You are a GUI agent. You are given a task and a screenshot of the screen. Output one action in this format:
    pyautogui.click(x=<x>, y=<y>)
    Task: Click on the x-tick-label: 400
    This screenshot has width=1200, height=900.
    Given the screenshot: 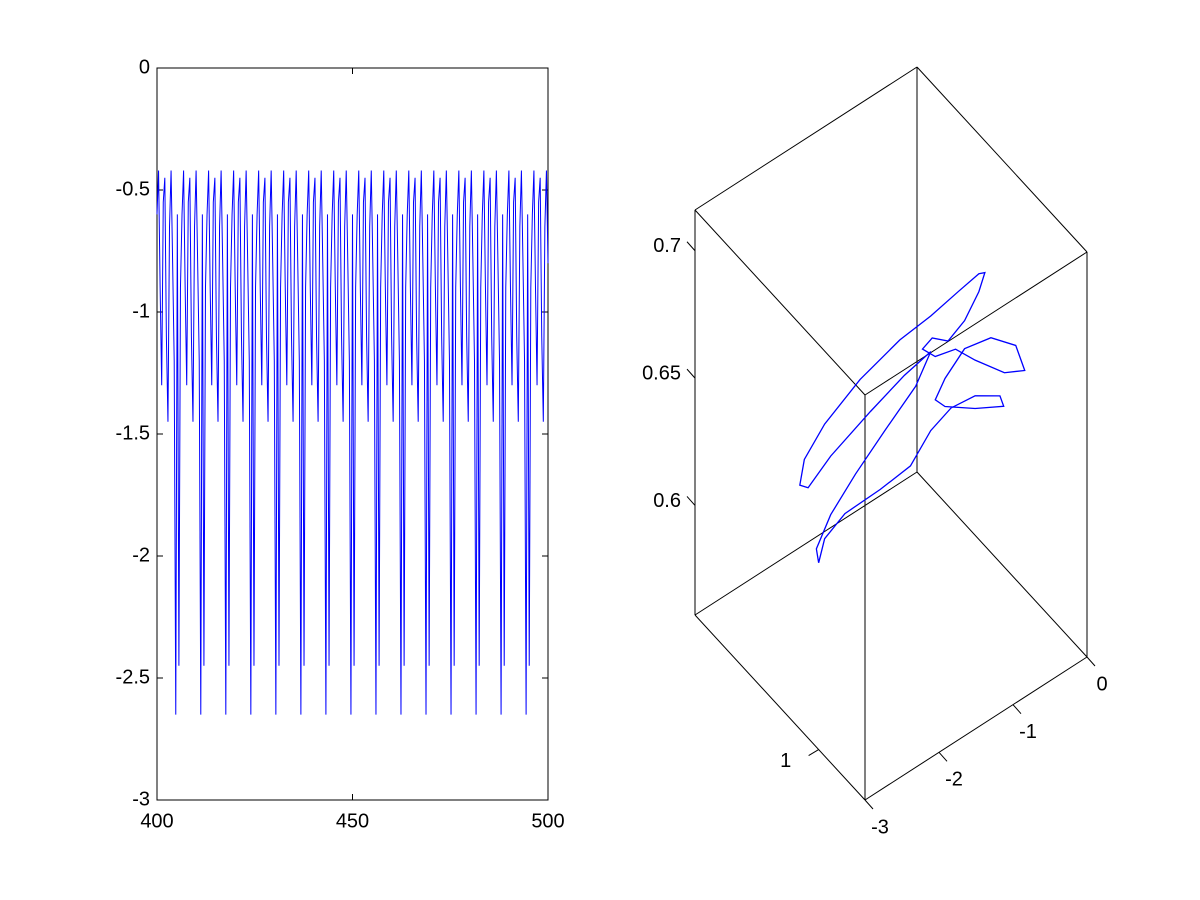 What is the action you would take?
    pyautogui.click(x=156, y=821)
    